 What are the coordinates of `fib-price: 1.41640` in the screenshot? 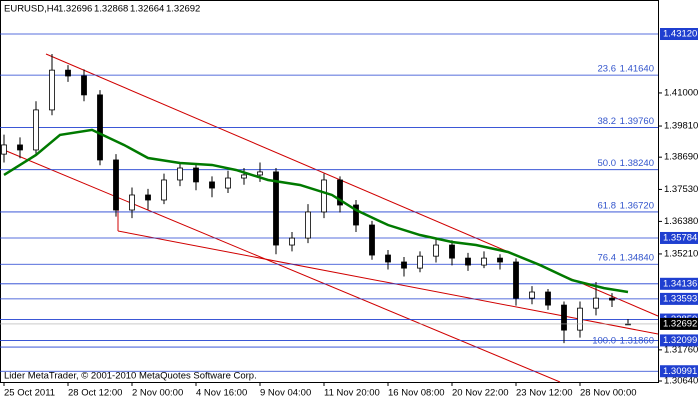 It's located at (637, 69).